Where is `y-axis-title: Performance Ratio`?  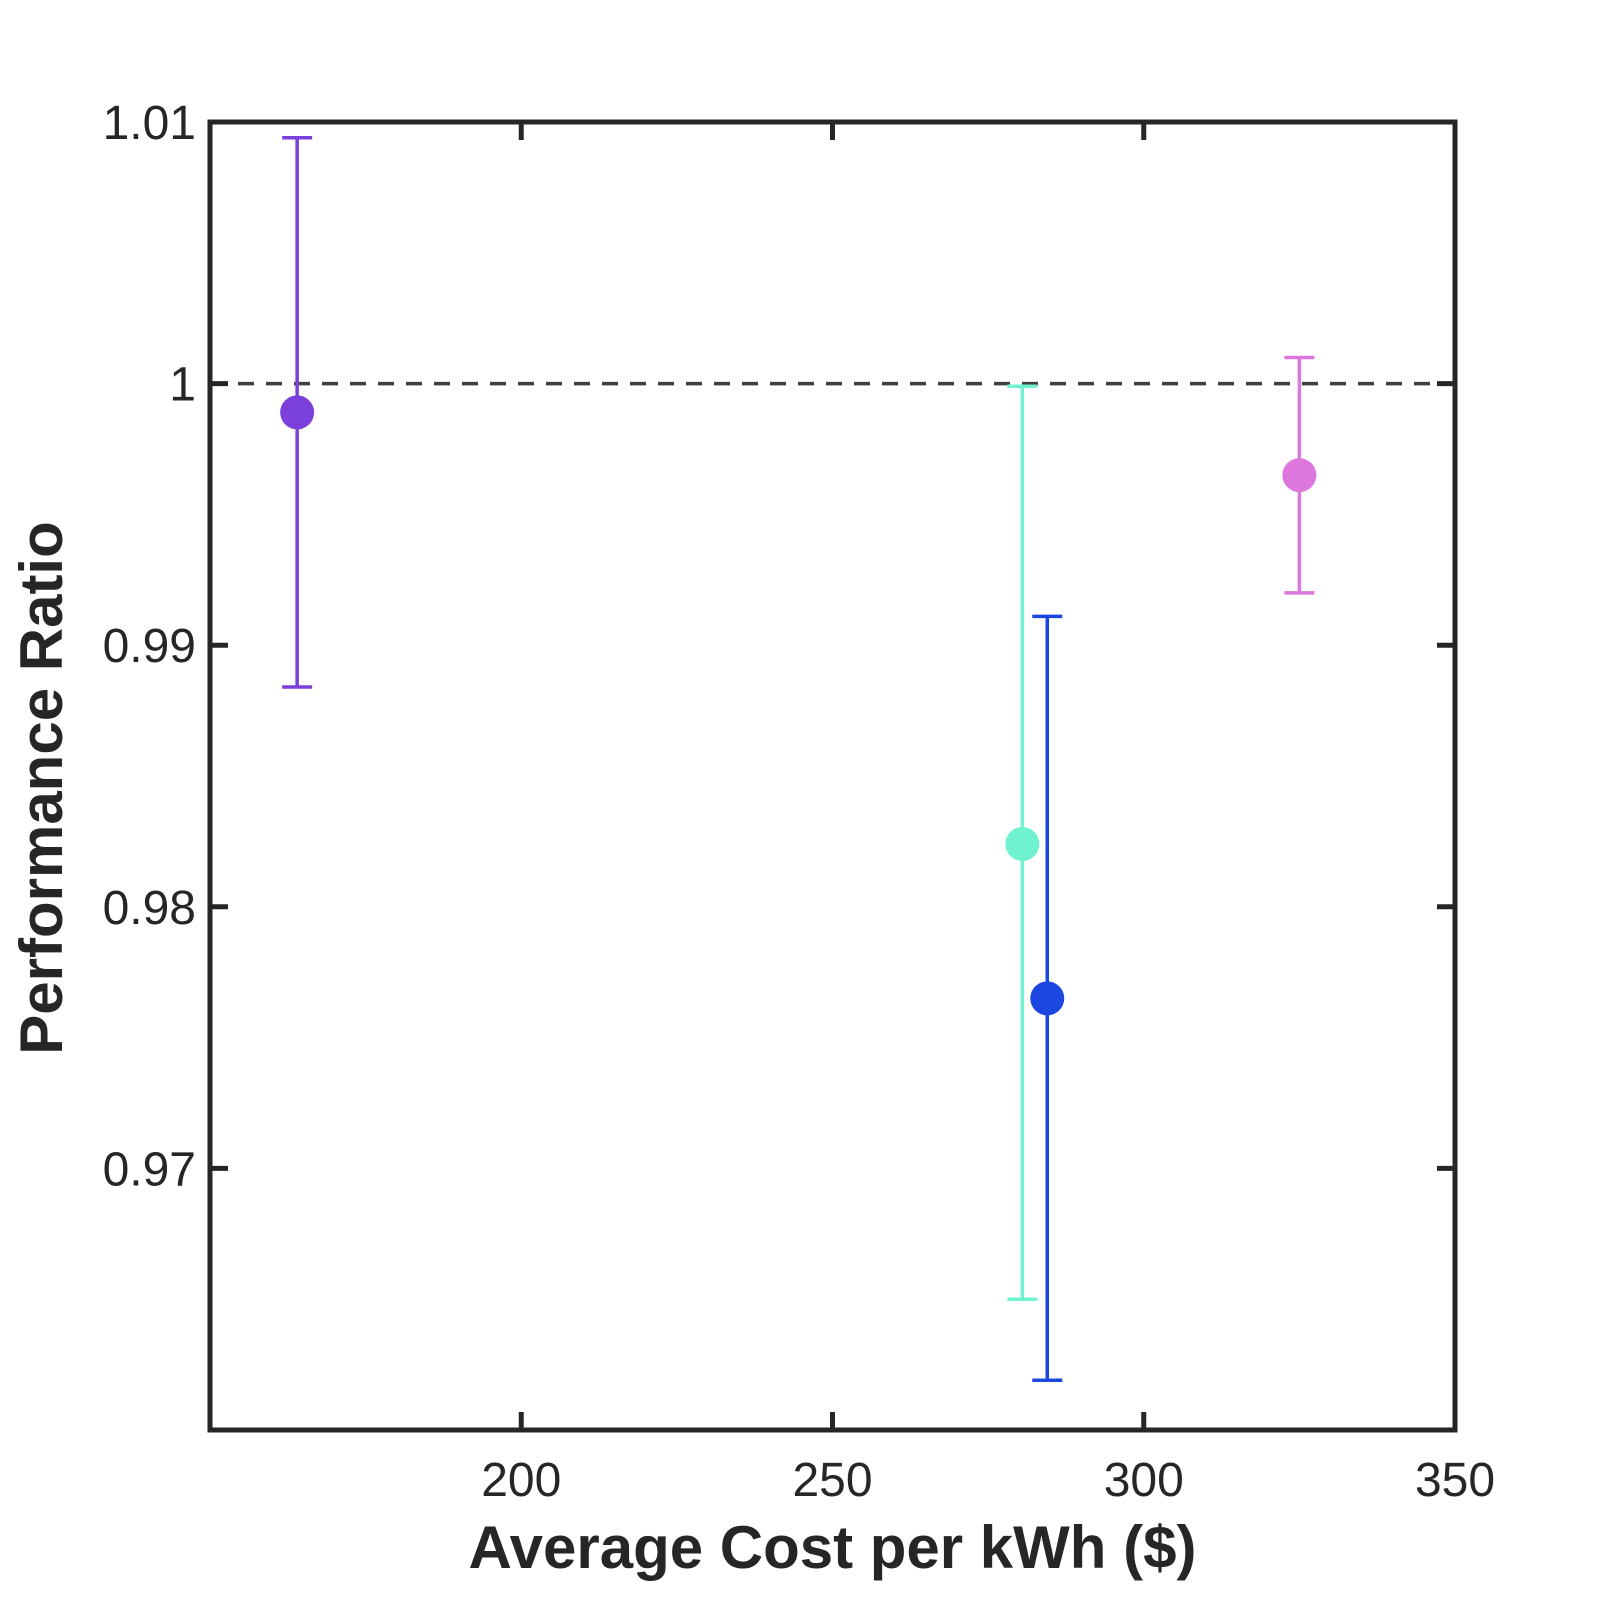
y-axis-title: Performance Ratio is located at coordinates (41, 788).